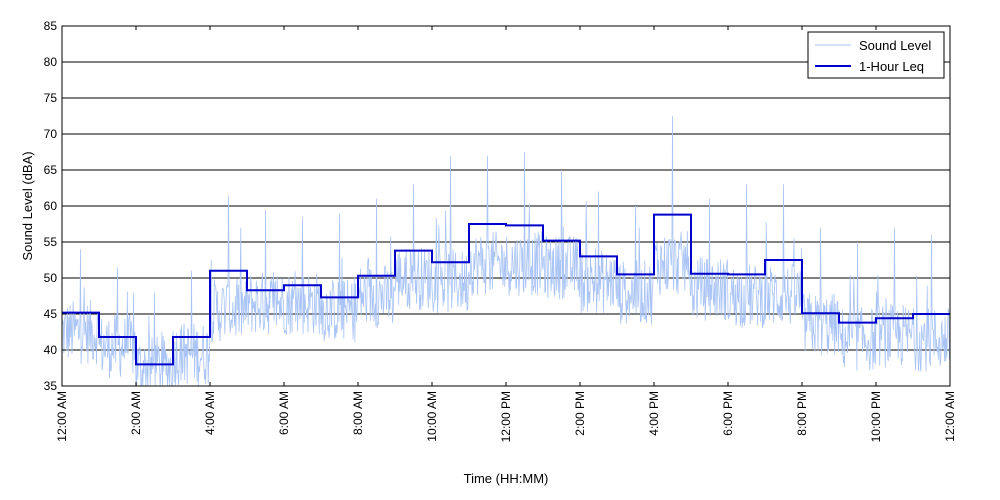 The image size is (1000, 500). Describe the element at coordinates (802, 413) in the screenshot. I see `x-tick-label: 8:00 PM` at that location.